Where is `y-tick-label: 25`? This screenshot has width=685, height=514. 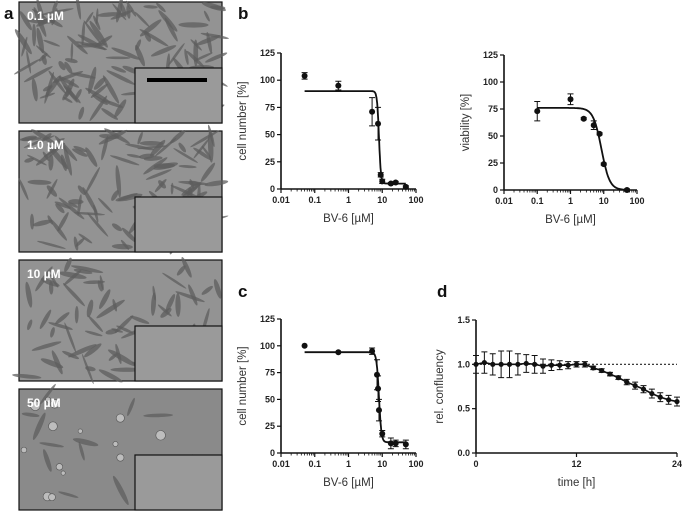 y-tick-label: 25 is located at coordinates (270, 426).